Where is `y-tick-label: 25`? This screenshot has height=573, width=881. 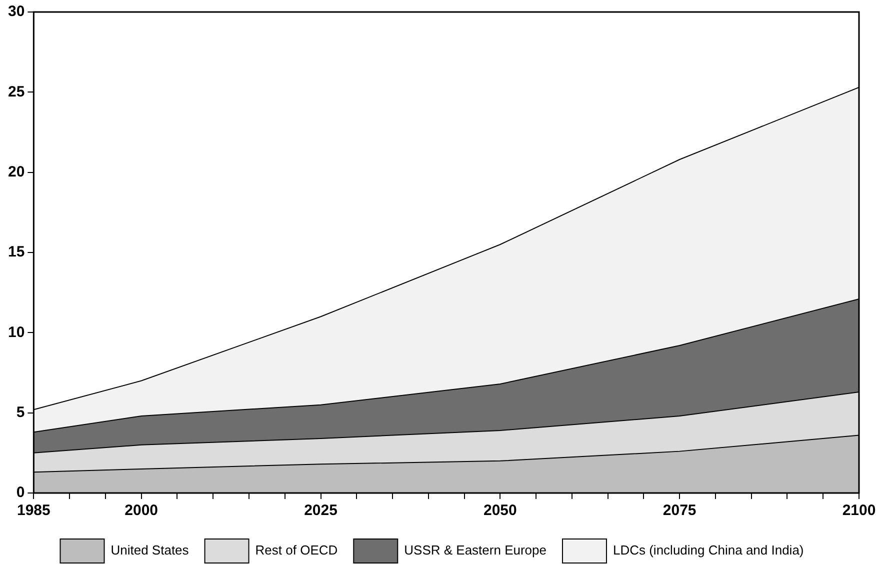
y-tick-label: 25 is located at coordinates (16, 91).